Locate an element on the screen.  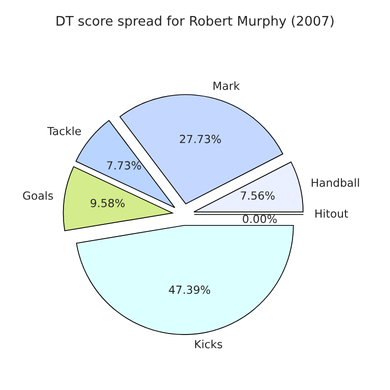
data-label: 27.73% is located at coordinates (200, 139).